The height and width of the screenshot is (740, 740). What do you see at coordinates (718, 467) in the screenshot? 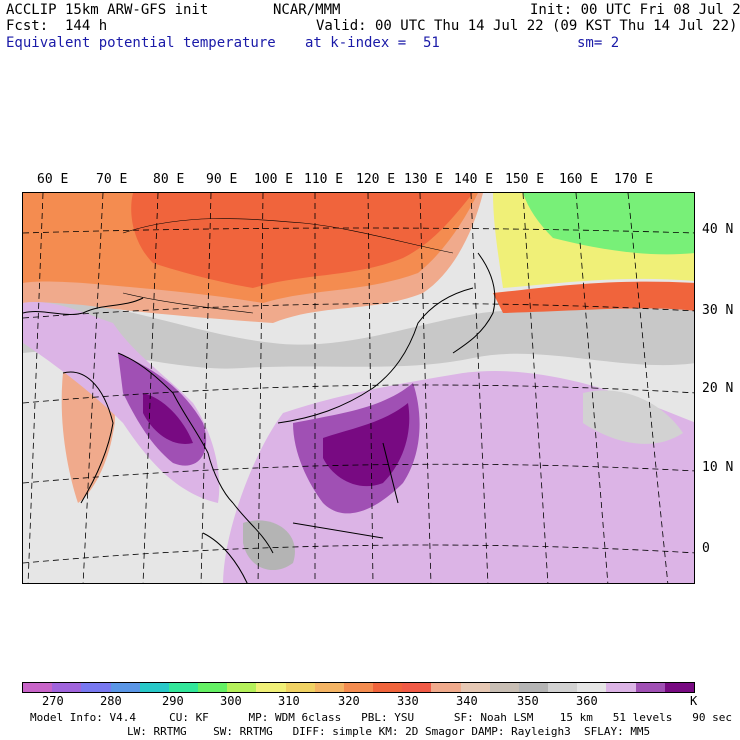
I see `lat-label: 10 N` at bounding box center [718, 467].